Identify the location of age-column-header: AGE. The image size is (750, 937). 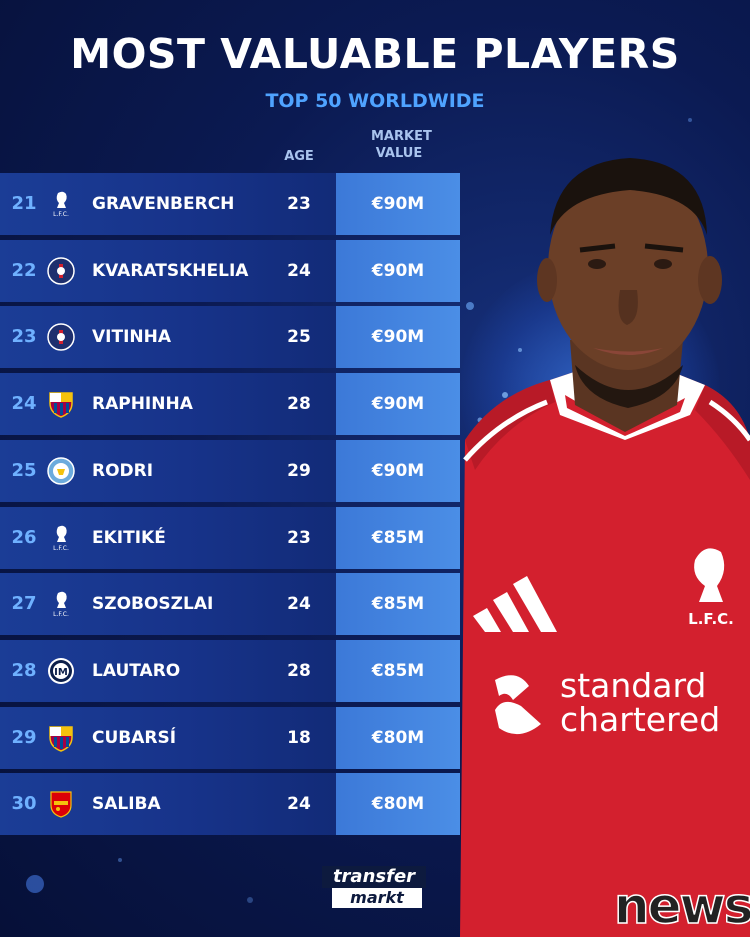
(299, 156).